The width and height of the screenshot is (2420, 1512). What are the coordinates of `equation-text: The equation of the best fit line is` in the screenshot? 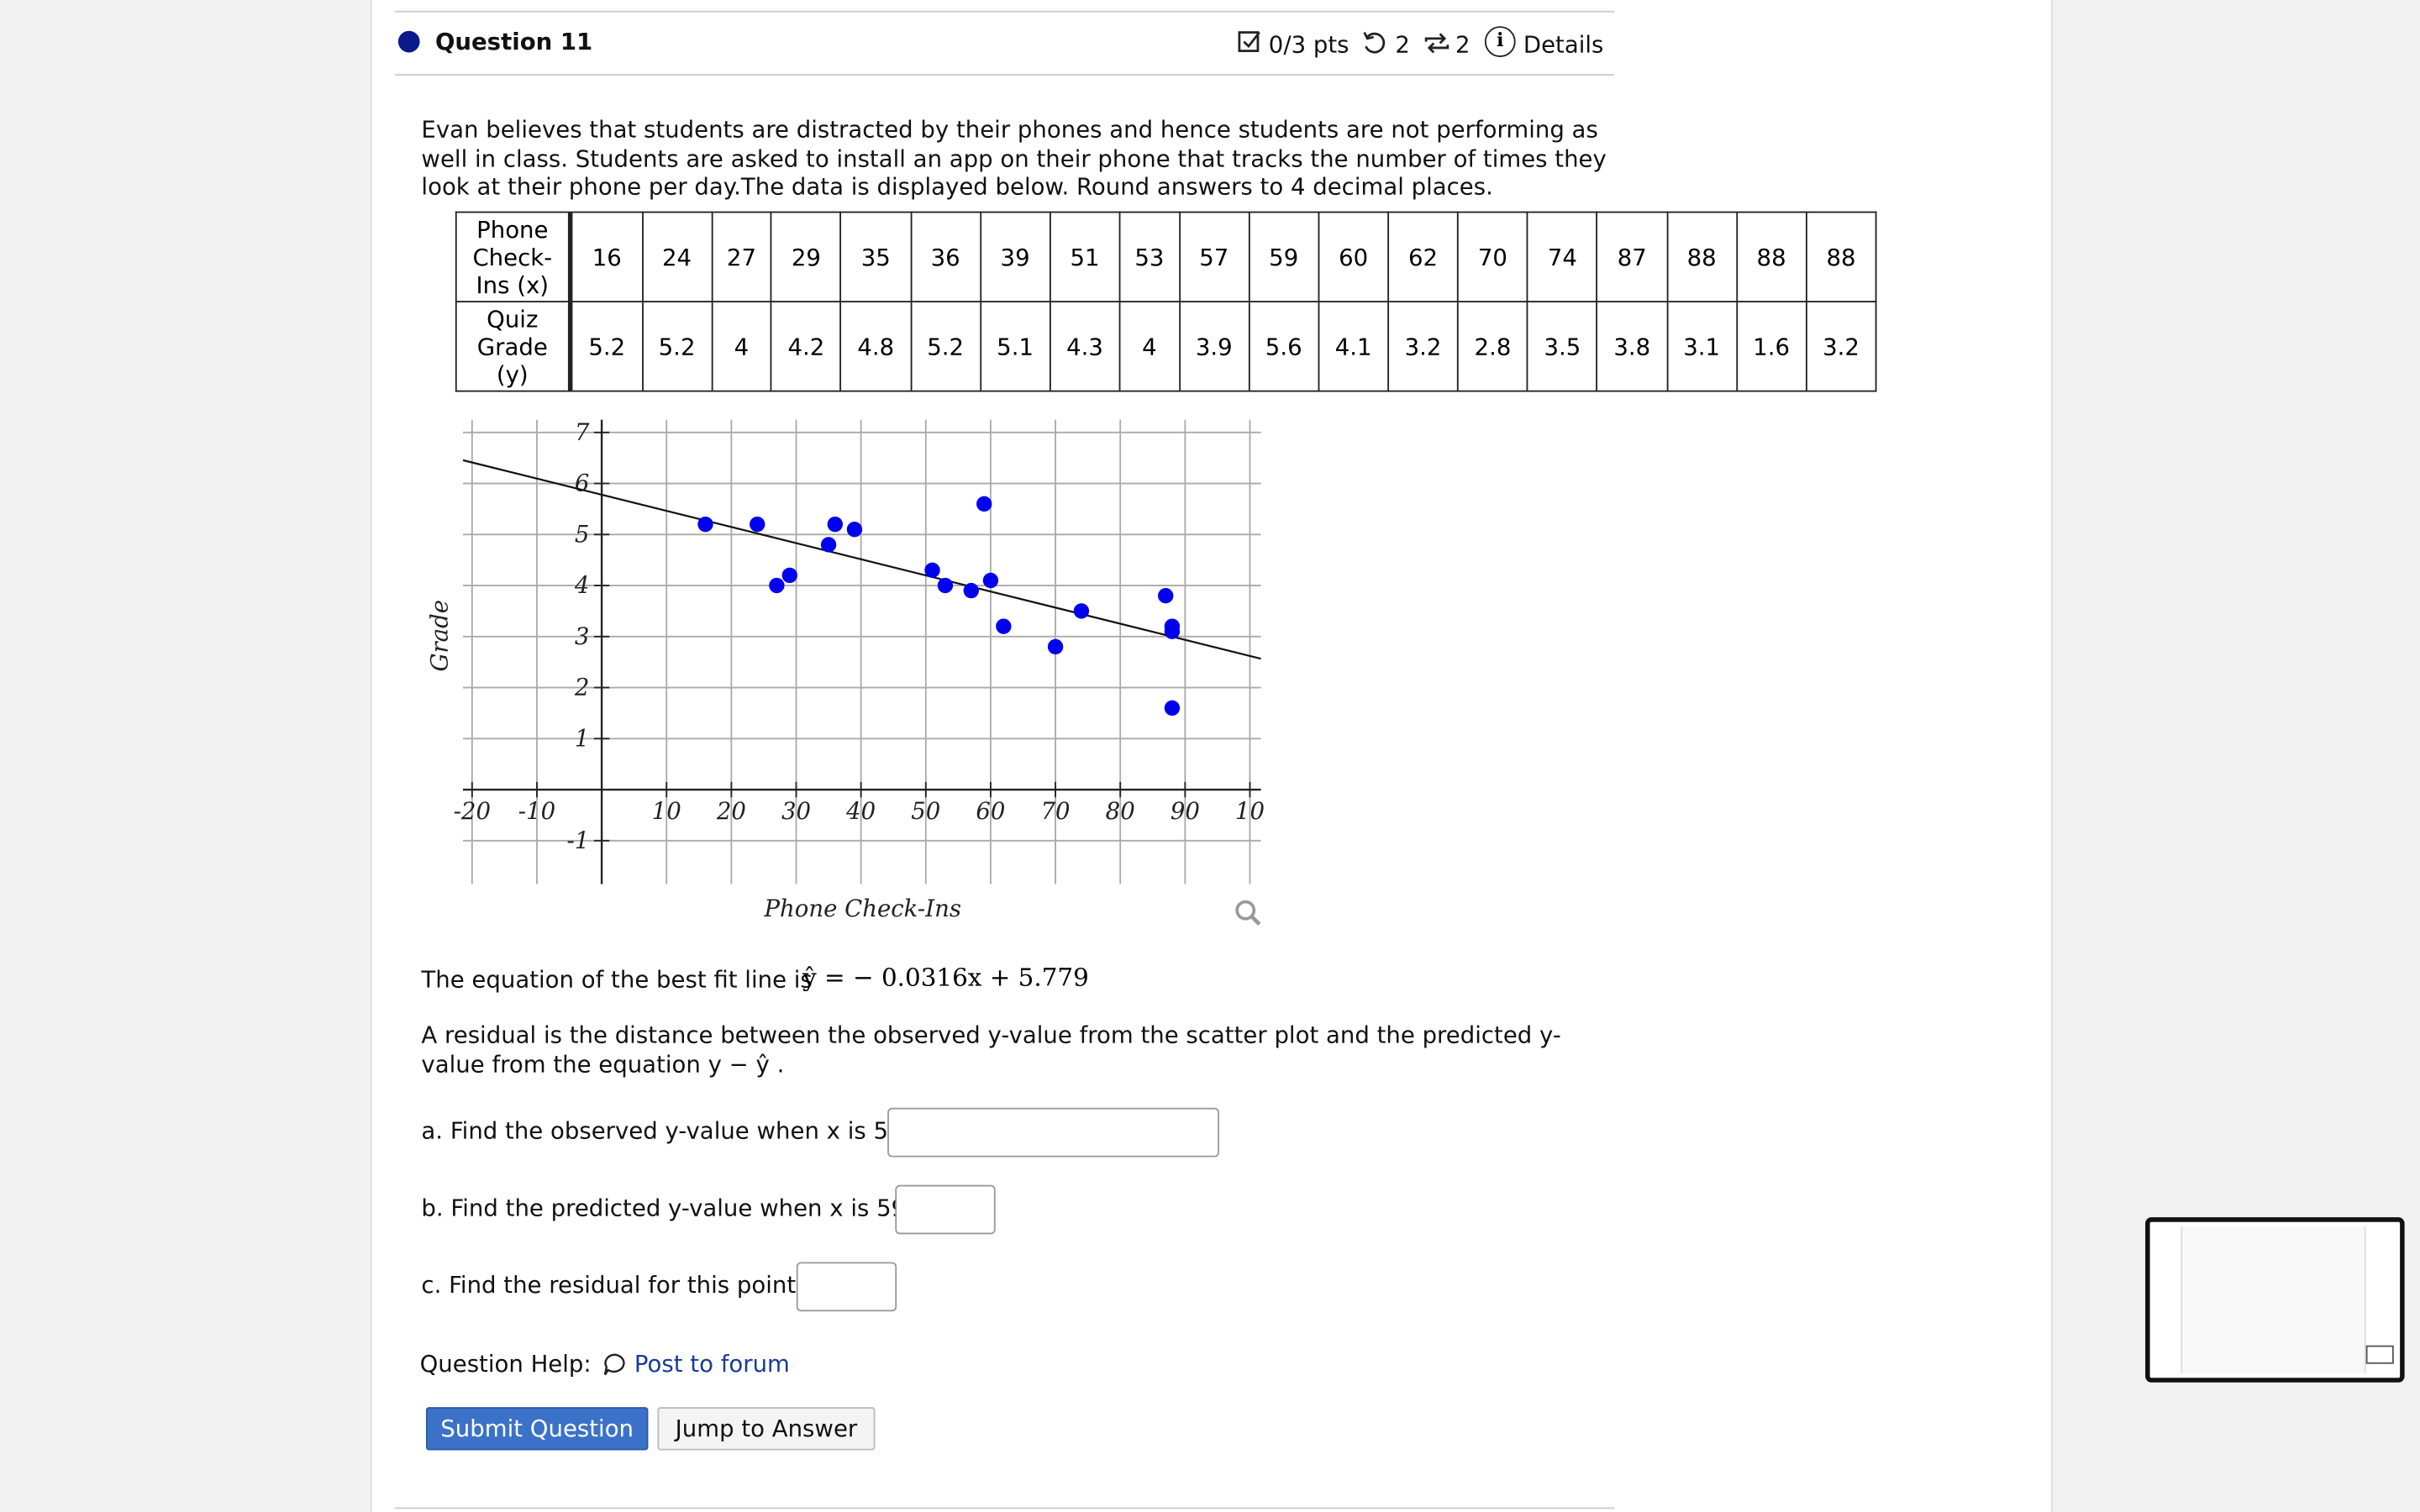 It's located at (617, 979).